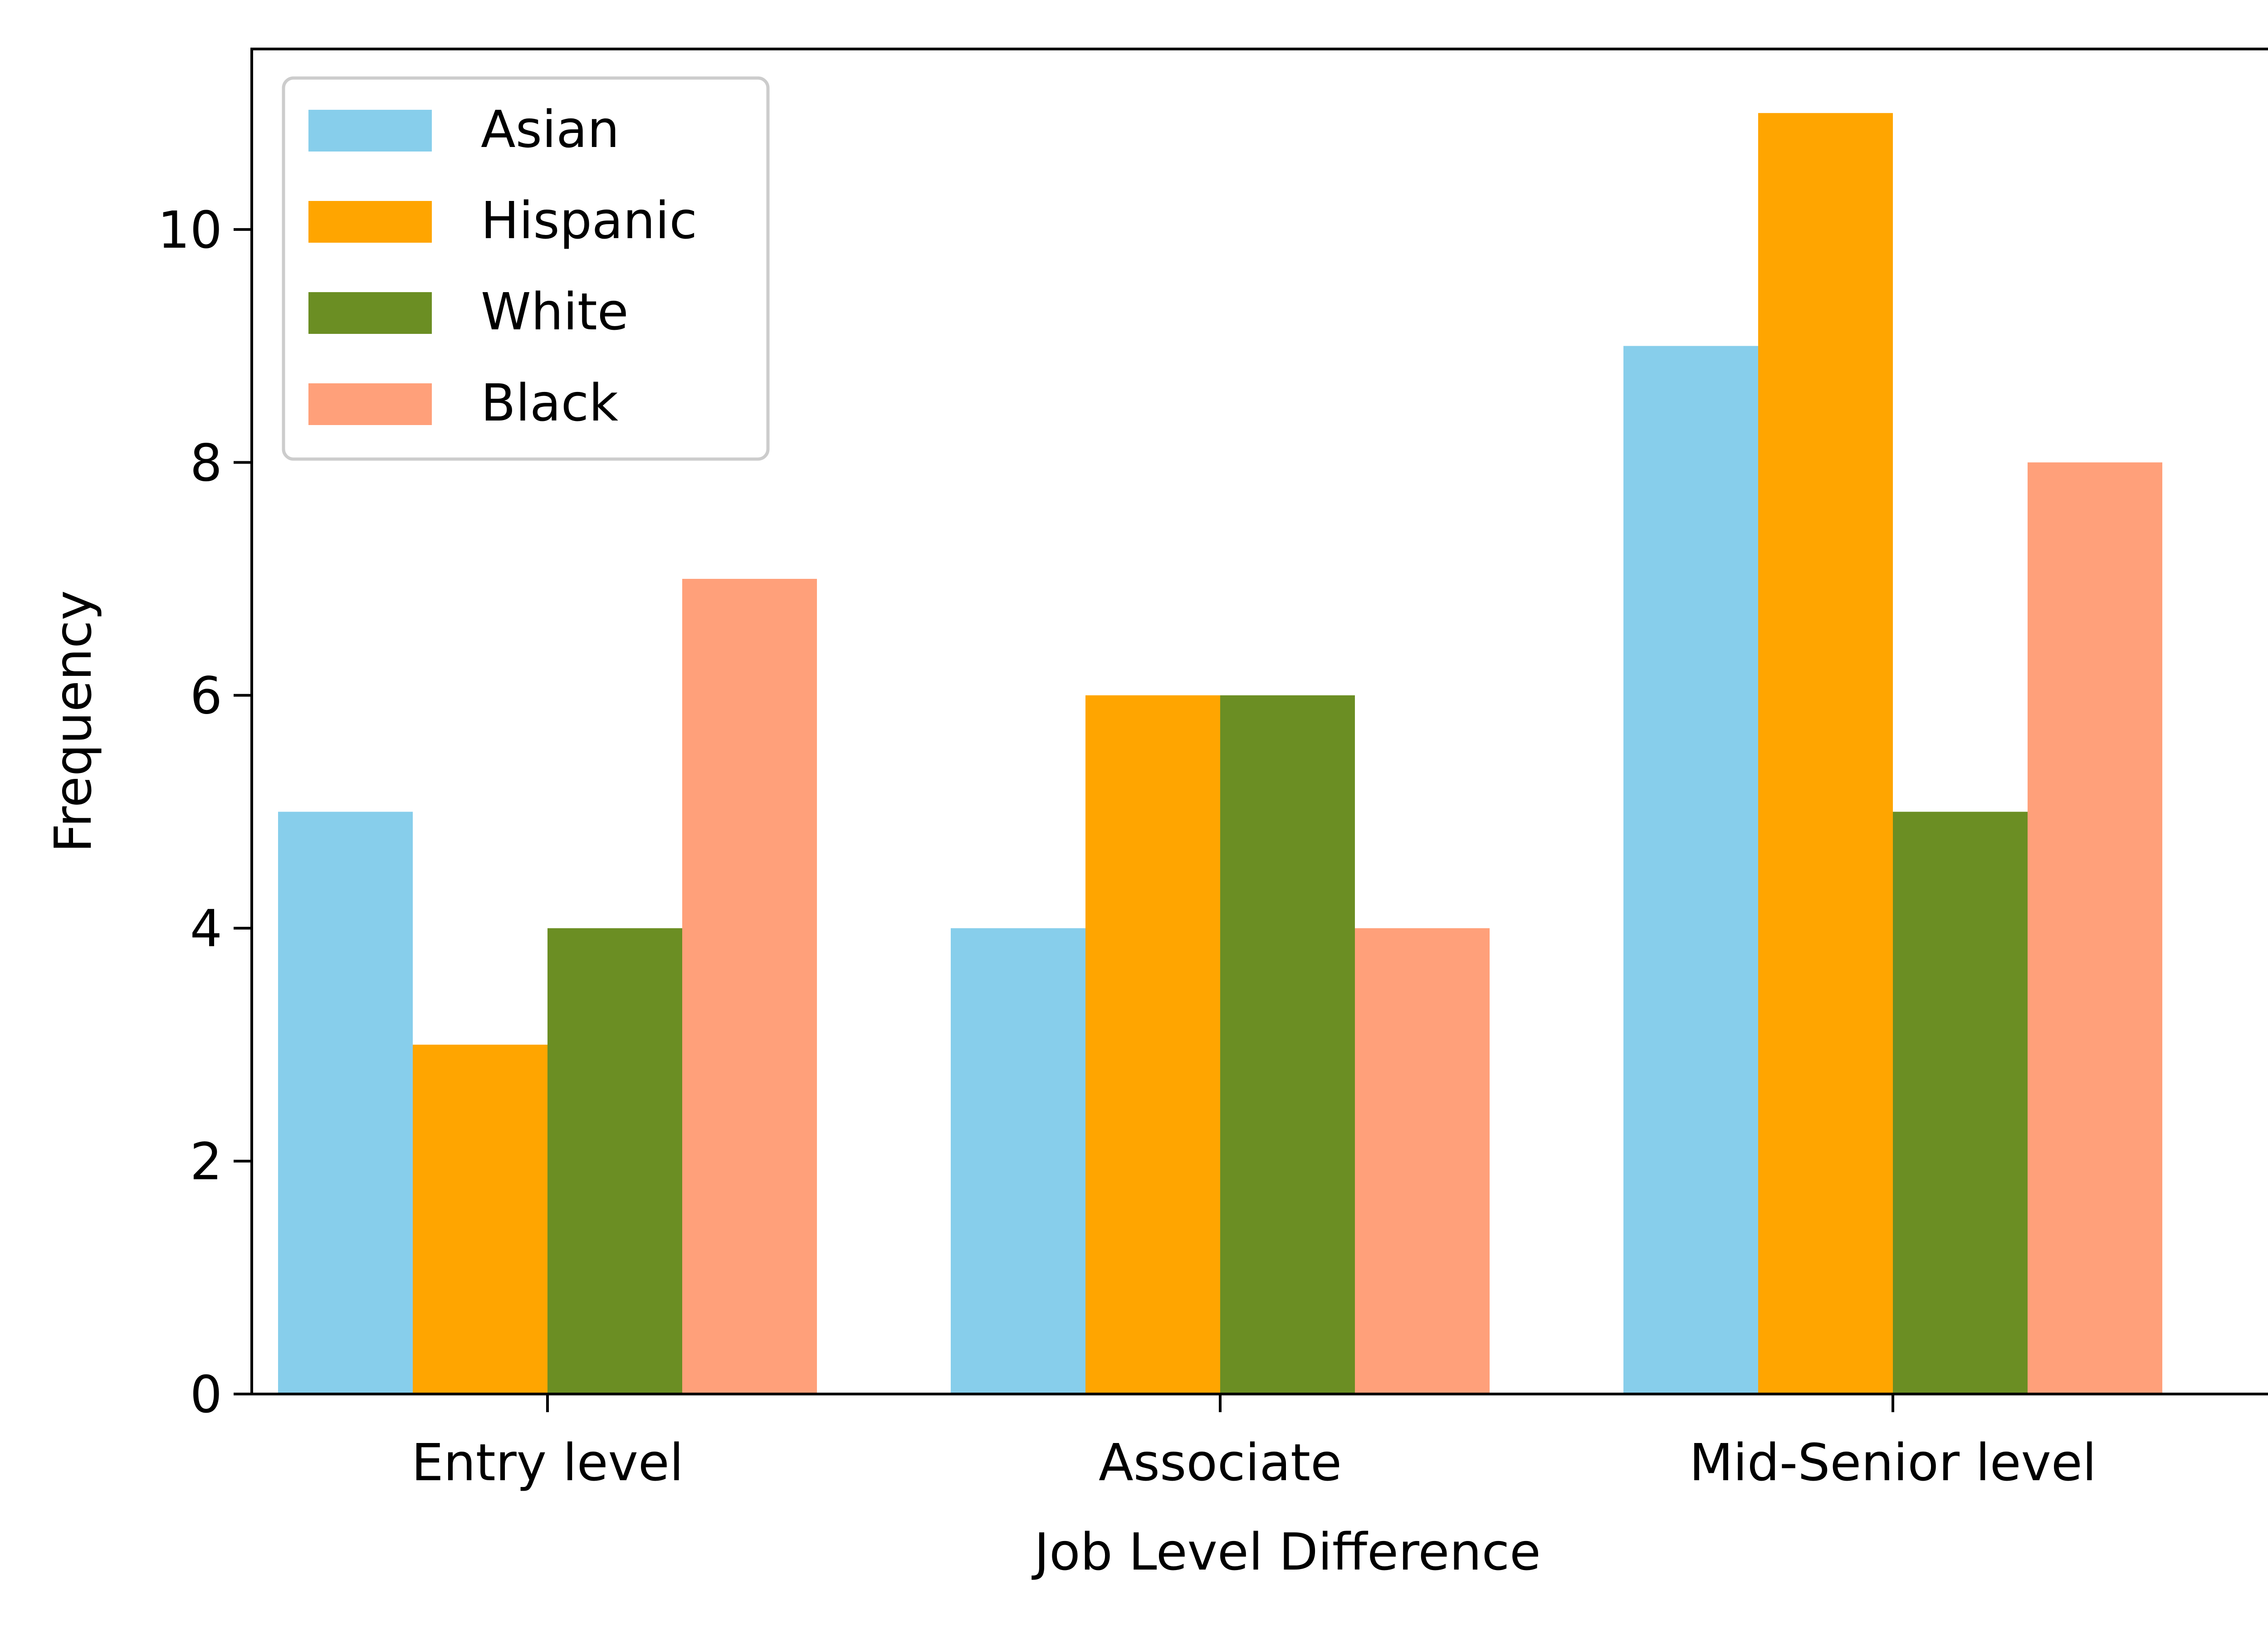 The image size is (2268, 1629). Describe the element at coordinates (1893, 1462) in the screenshot. I see `x-tick-label: Mid-Senior level` at that location.